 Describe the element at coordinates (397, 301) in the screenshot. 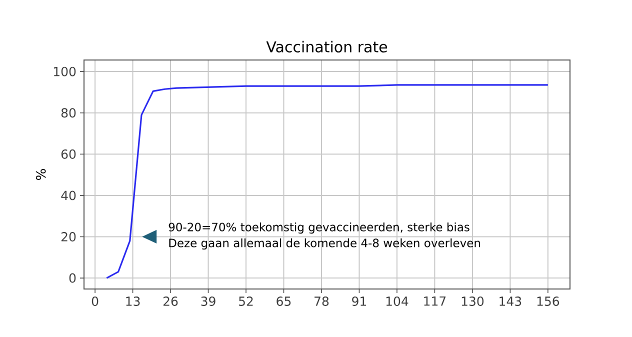

I see `x-tick-label: 104` at that location.